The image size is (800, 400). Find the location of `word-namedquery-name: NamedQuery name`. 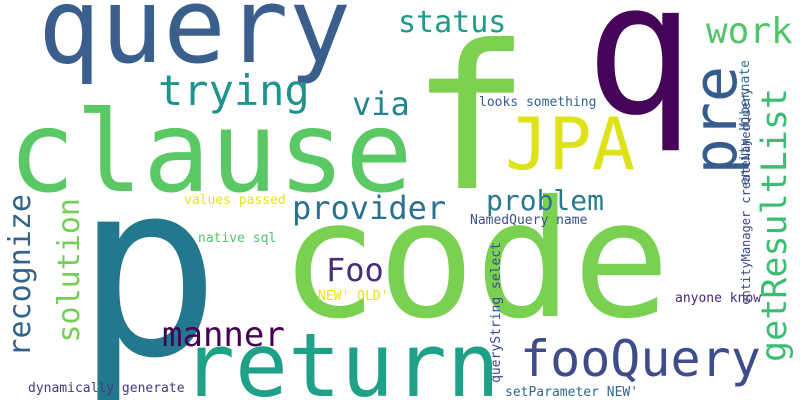

word-namedquery-name: NamedQuery name is located at coordinates (529, 220).